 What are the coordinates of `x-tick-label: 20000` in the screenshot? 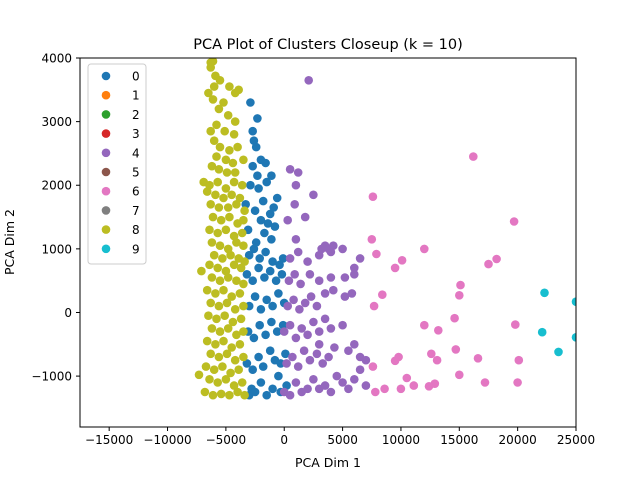 It's located at (518, 440).